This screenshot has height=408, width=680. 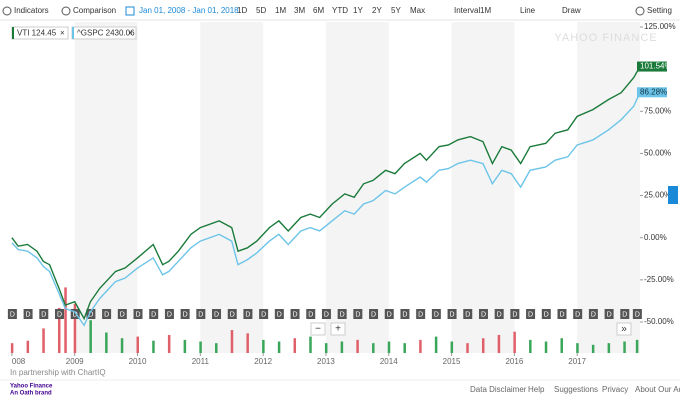 What do you see at coordinates (640, 11) in the screenshot?
I see `settings-icon` at bounding box center [640, 11].